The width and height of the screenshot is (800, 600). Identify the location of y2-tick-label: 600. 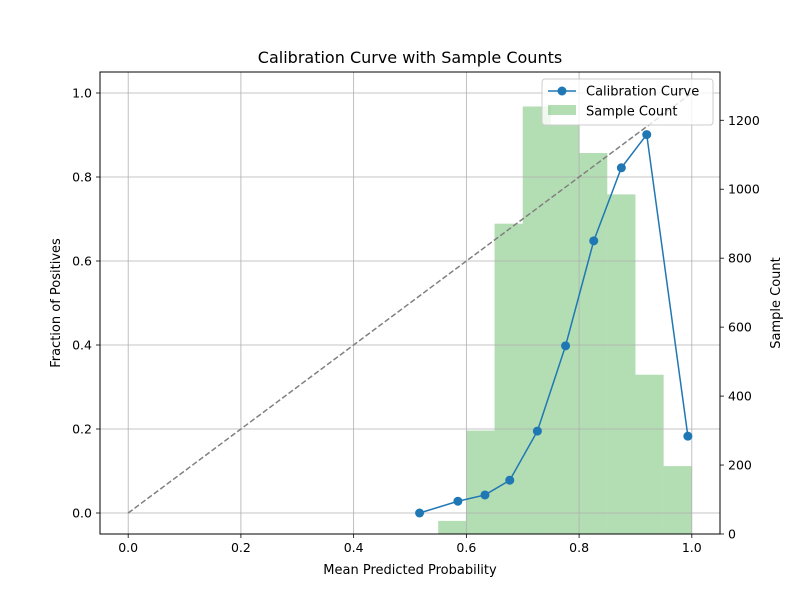
(740, 327).